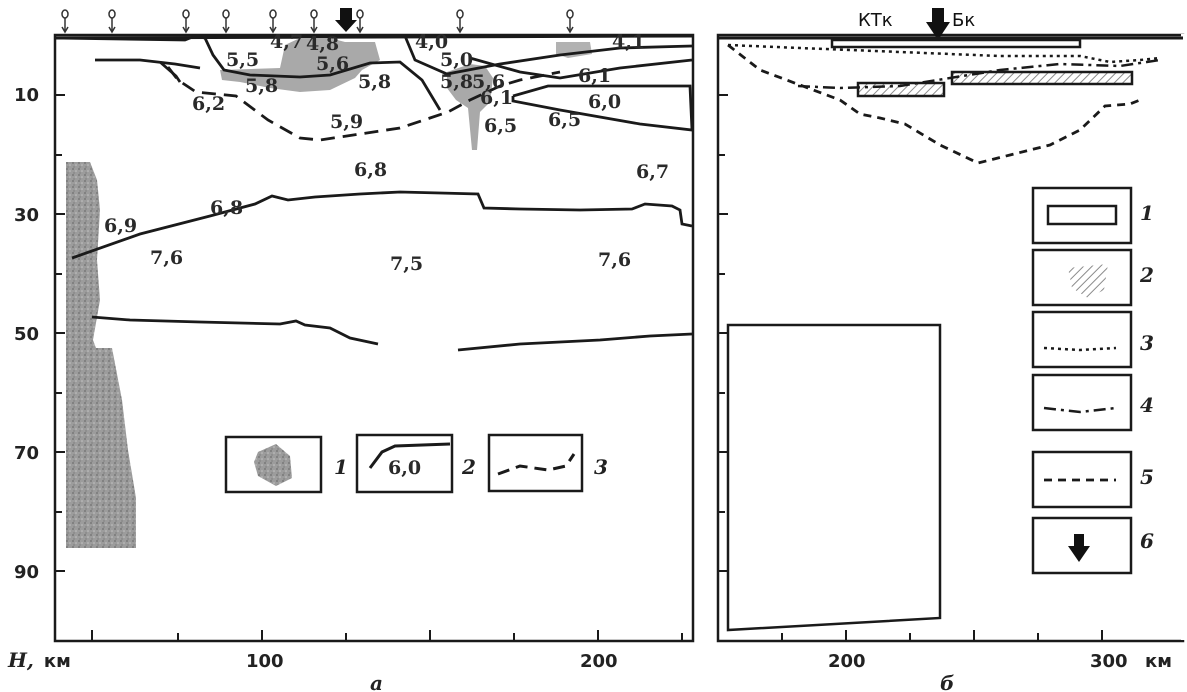  What do you see at coordinates (875, 20) in the screenshot?
I see `label-ktk: КТк` at bounding box center [875, 20].